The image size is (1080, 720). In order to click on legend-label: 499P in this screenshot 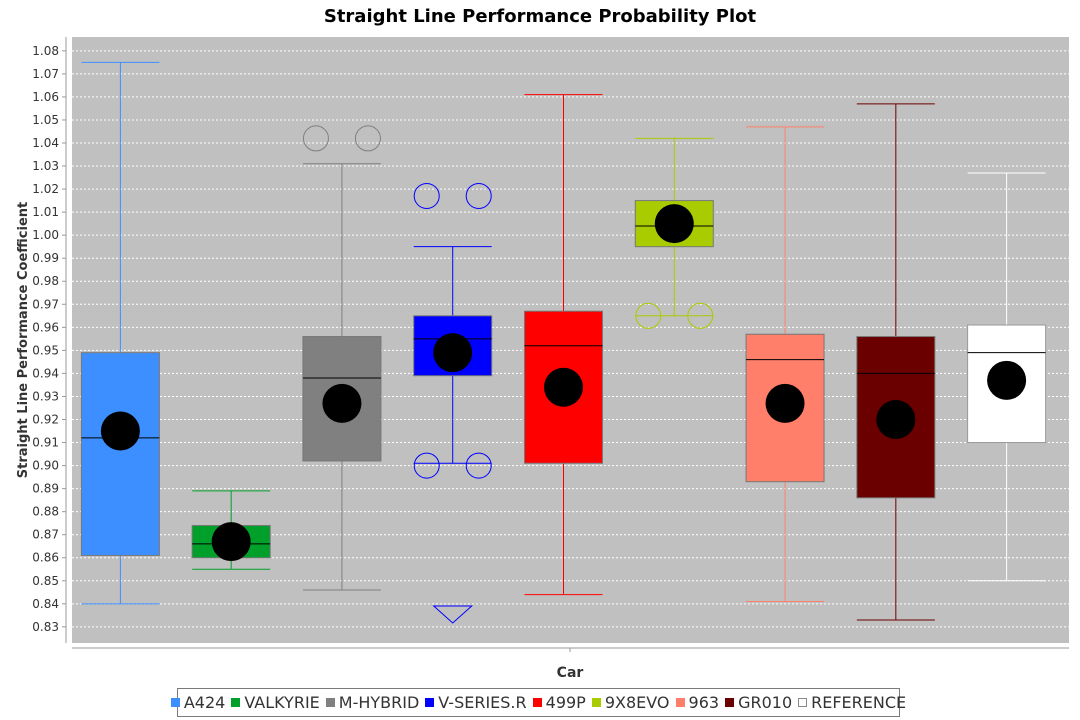, I will do `click(565, 702)`.